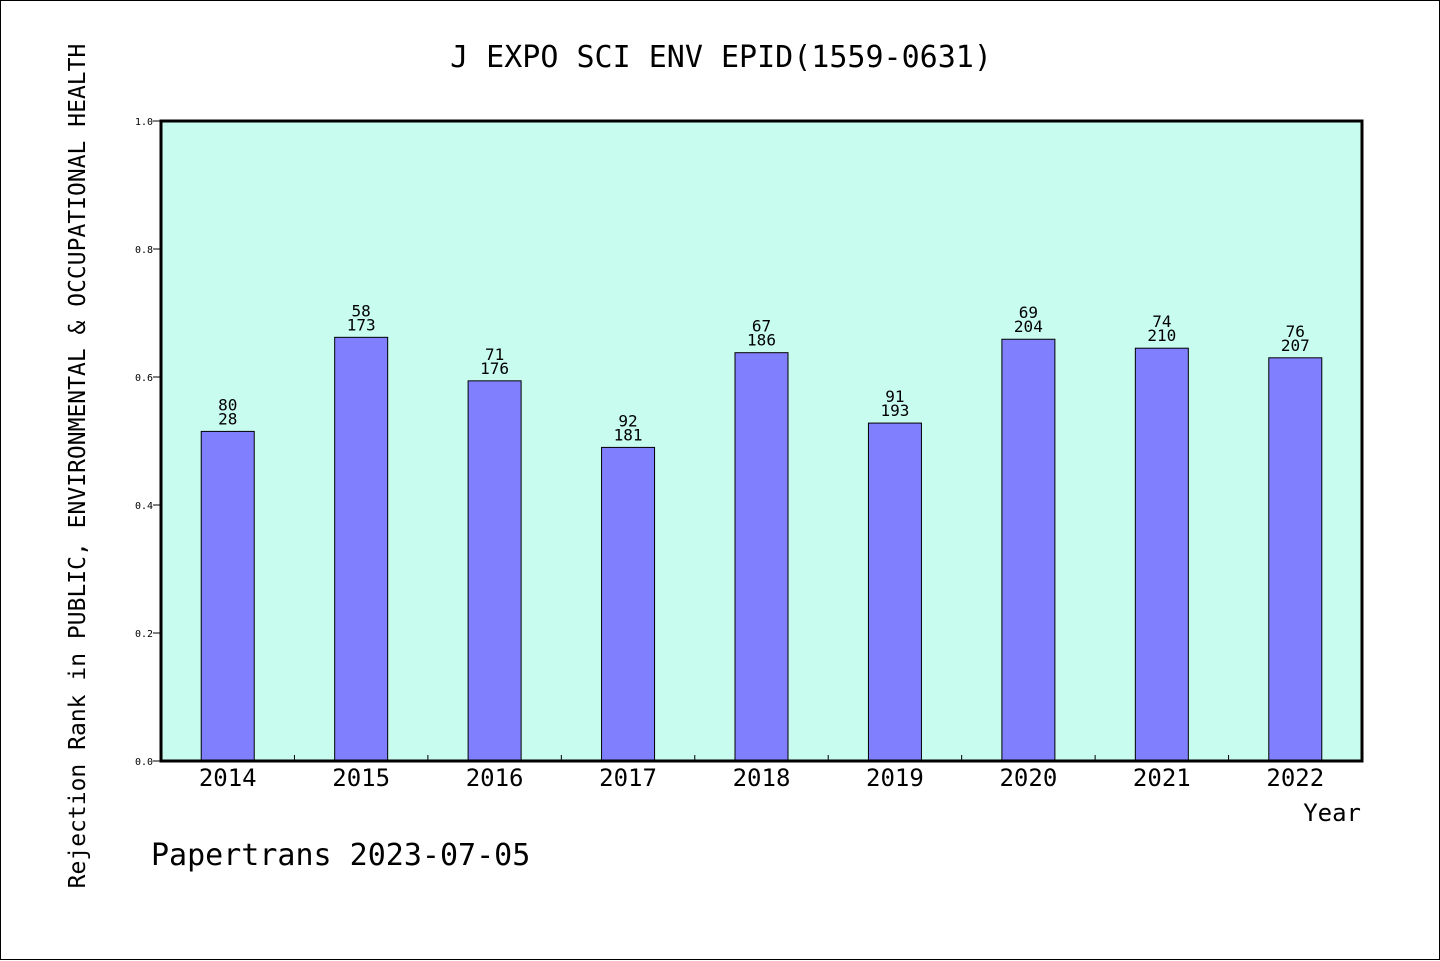 The image size is (1440, 961). Describe the element at coordinates (1295, 778) in the screenshot. I see `x-tick-label: 2022` at that location.